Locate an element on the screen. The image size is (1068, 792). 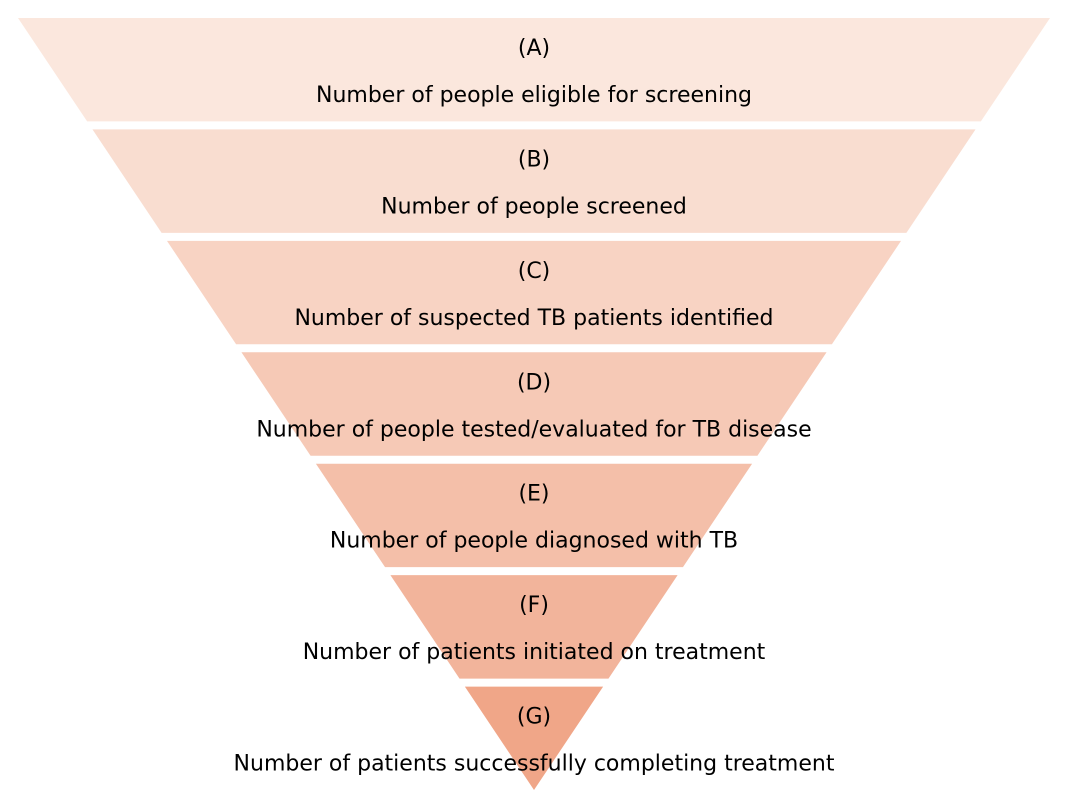
level-label: (A) is located at coordinates (534, 48).